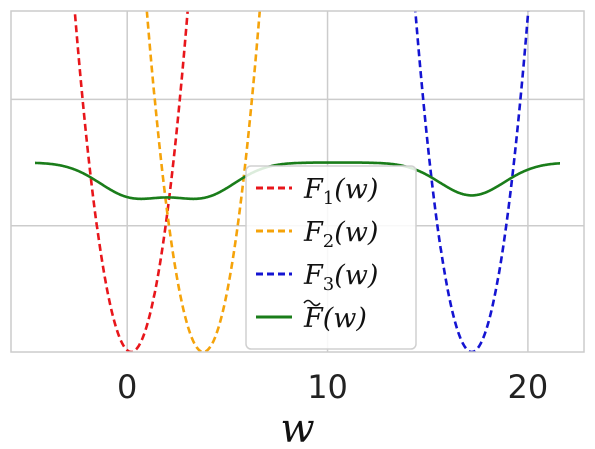 This screenshot has width=595, height=449. I want to click on x-tick-label: 10, so click(327, 387).